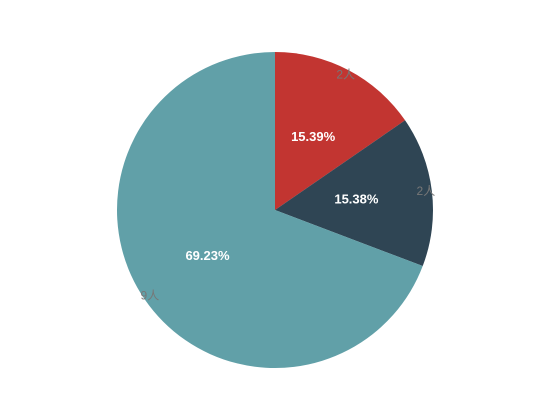 This screenshot has height=420, width=550. I want to click on slice-name-label: 9人, so click(150, 296).